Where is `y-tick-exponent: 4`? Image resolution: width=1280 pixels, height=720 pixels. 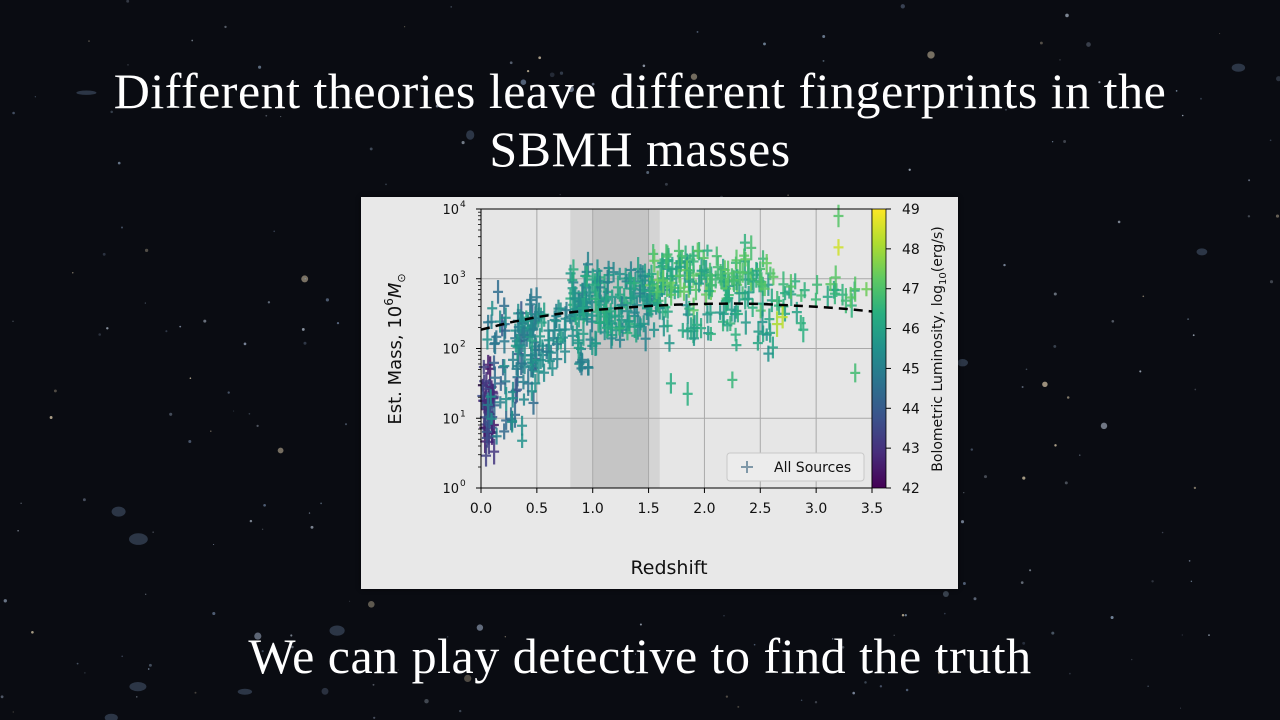 y-tick-exponent: 4 is located at coordinates (463, 205).